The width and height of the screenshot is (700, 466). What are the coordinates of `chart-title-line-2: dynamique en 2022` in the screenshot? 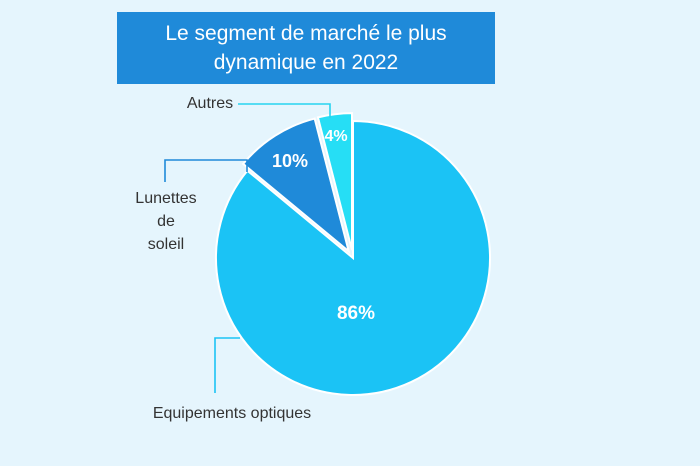 It's located at (306, 62).